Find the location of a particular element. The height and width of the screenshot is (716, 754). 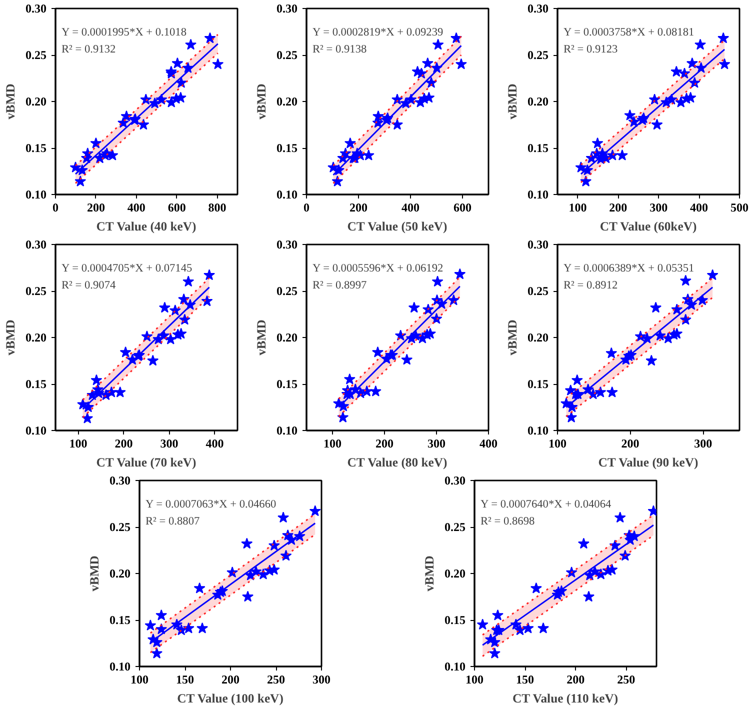

annotation: R² = 0.9132 is located at coordinates (89, 50).